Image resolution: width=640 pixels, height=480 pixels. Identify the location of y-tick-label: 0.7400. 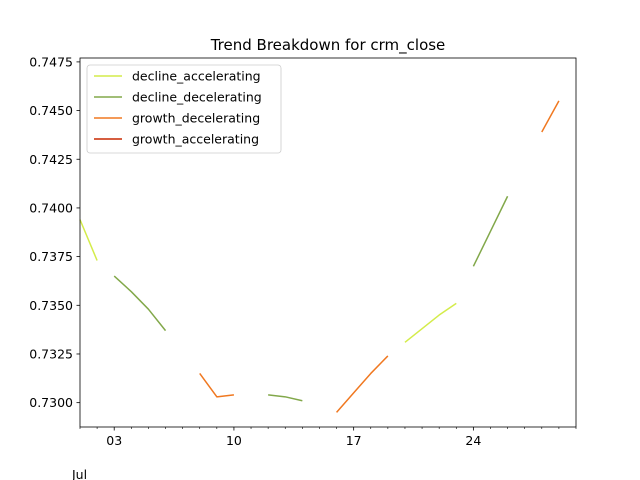
(51, 207).